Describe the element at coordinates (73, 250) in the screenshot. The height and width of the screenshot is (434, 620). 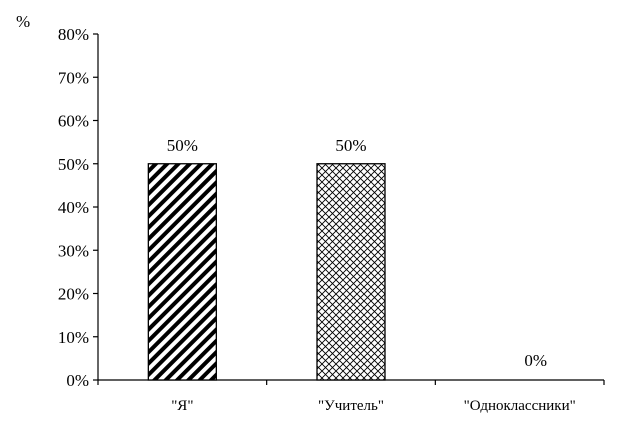
I see `y-tick-label: 30%` at that location.